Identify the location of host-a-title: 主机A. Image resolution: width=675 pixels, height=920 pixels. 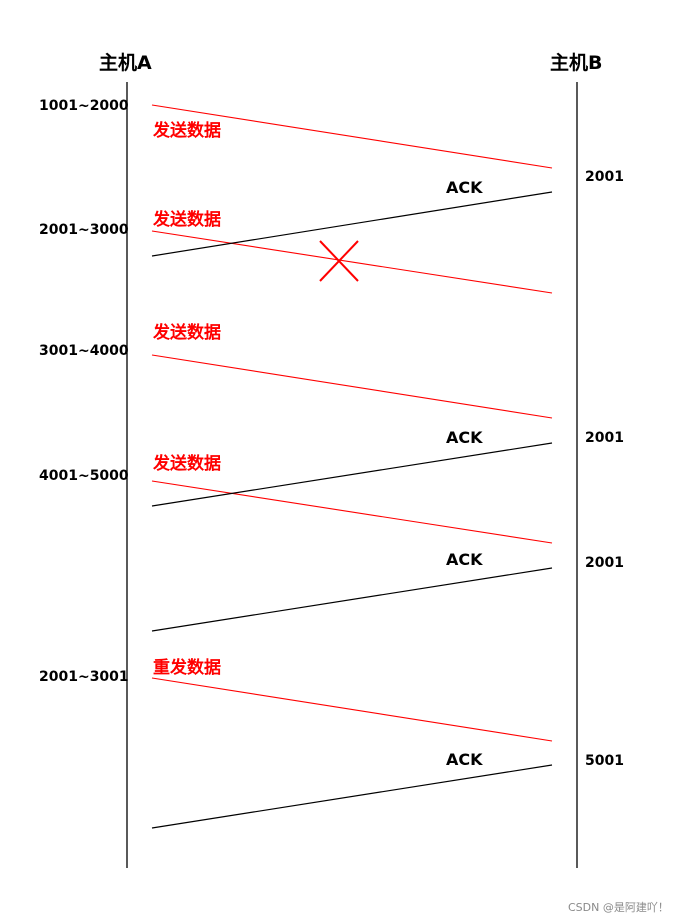
(125, 63).